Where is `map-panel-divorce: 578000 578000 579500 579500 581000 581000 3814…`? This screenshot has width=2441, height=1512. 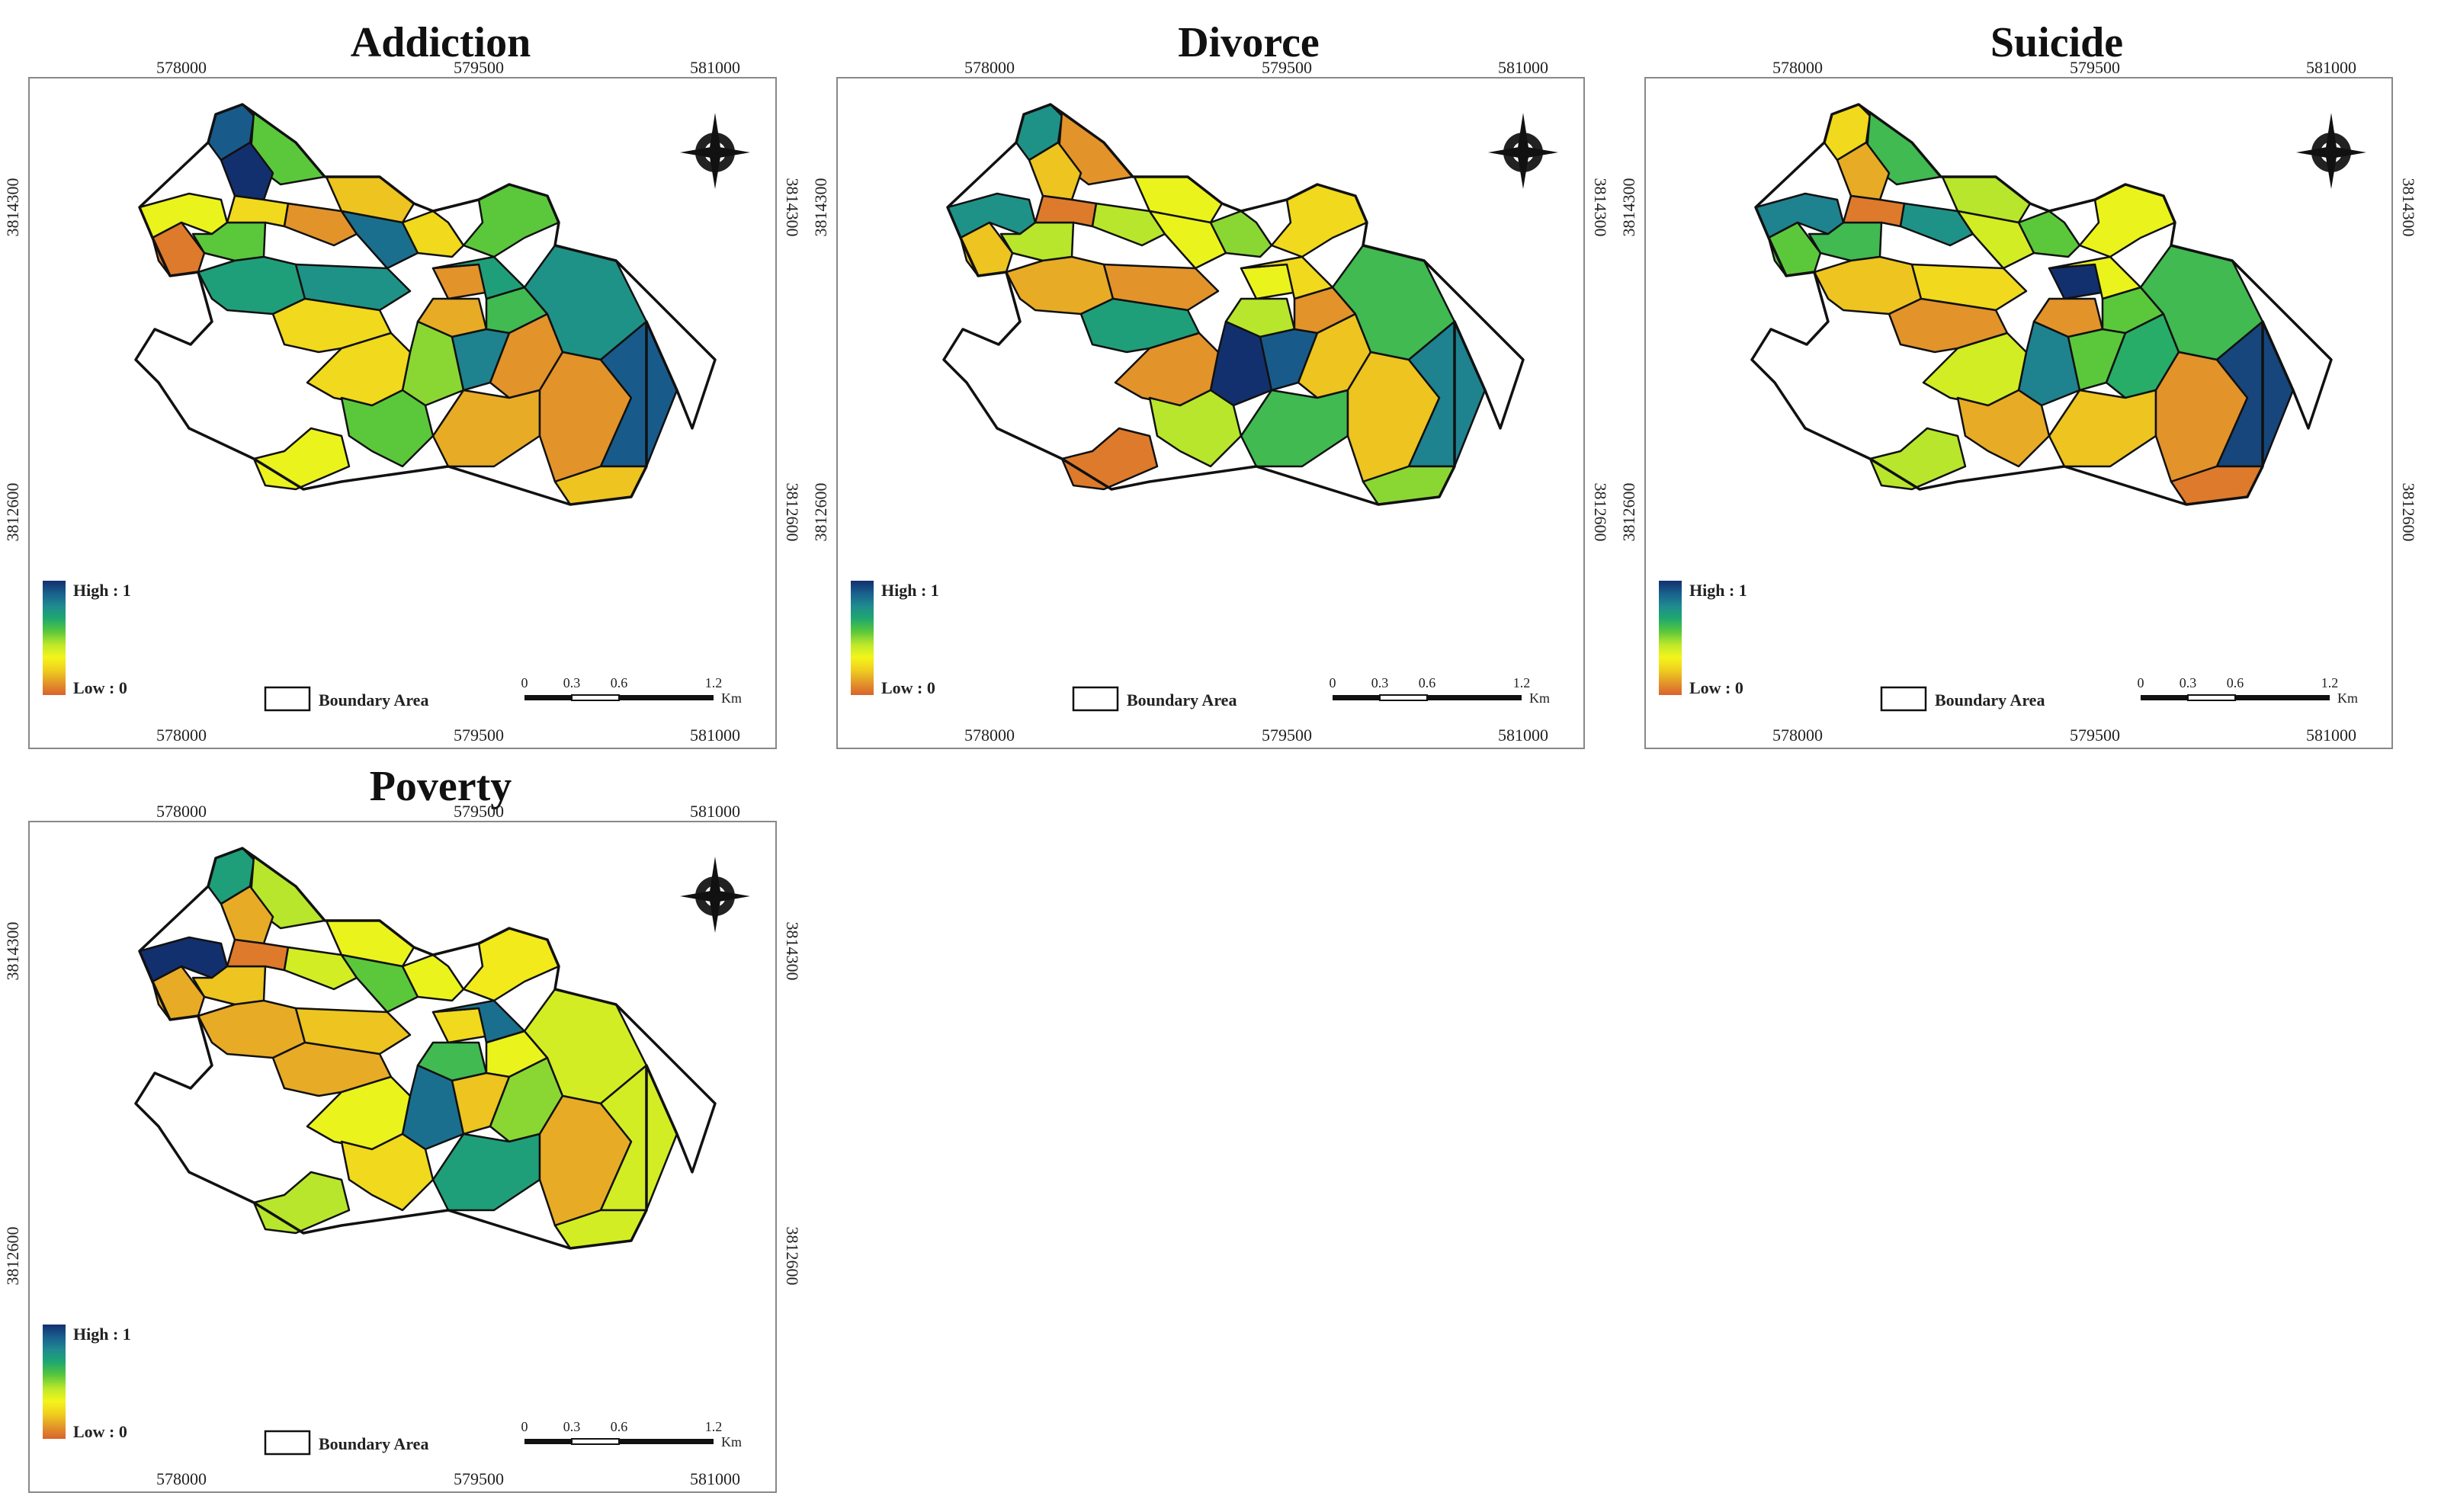
map-panel-divorce: 578000 578000 579500 579500 581000 581000 3814… is located at coordinates (1210, 403).